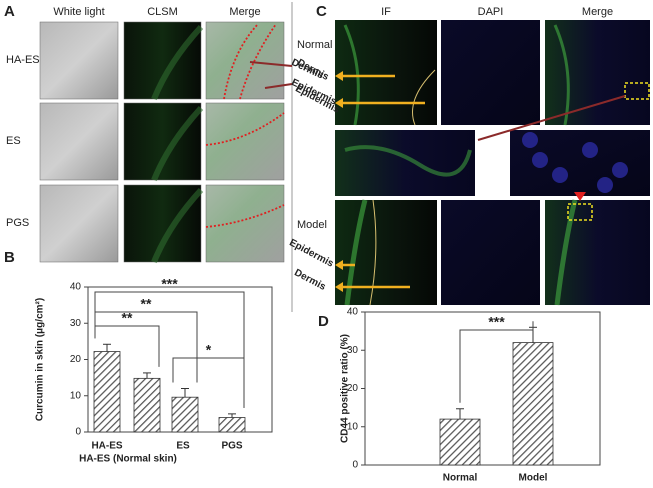  Describe the element at coordinates (209, 350) in the screenshot. I see `significance-label: *` at that location.